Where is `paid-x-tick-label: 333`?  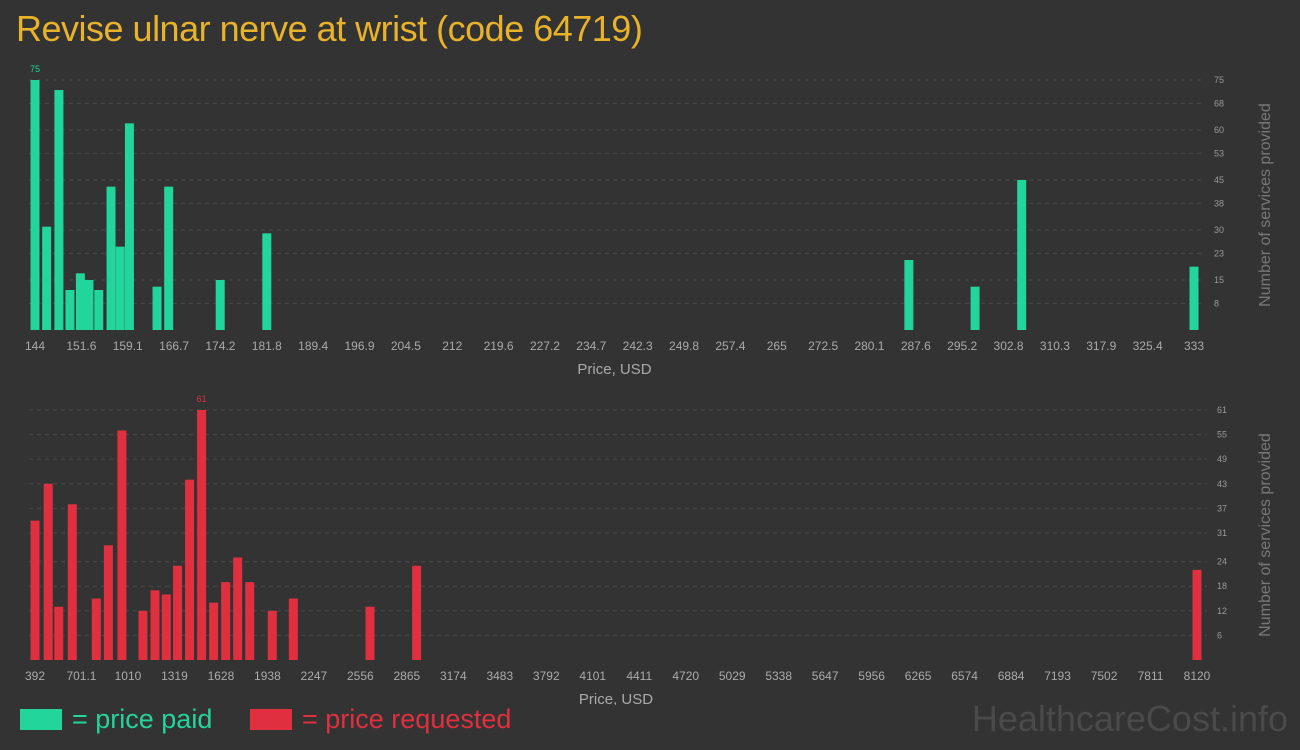
paid-x-tick-label: 333 is located at coordinates (1194, 346).